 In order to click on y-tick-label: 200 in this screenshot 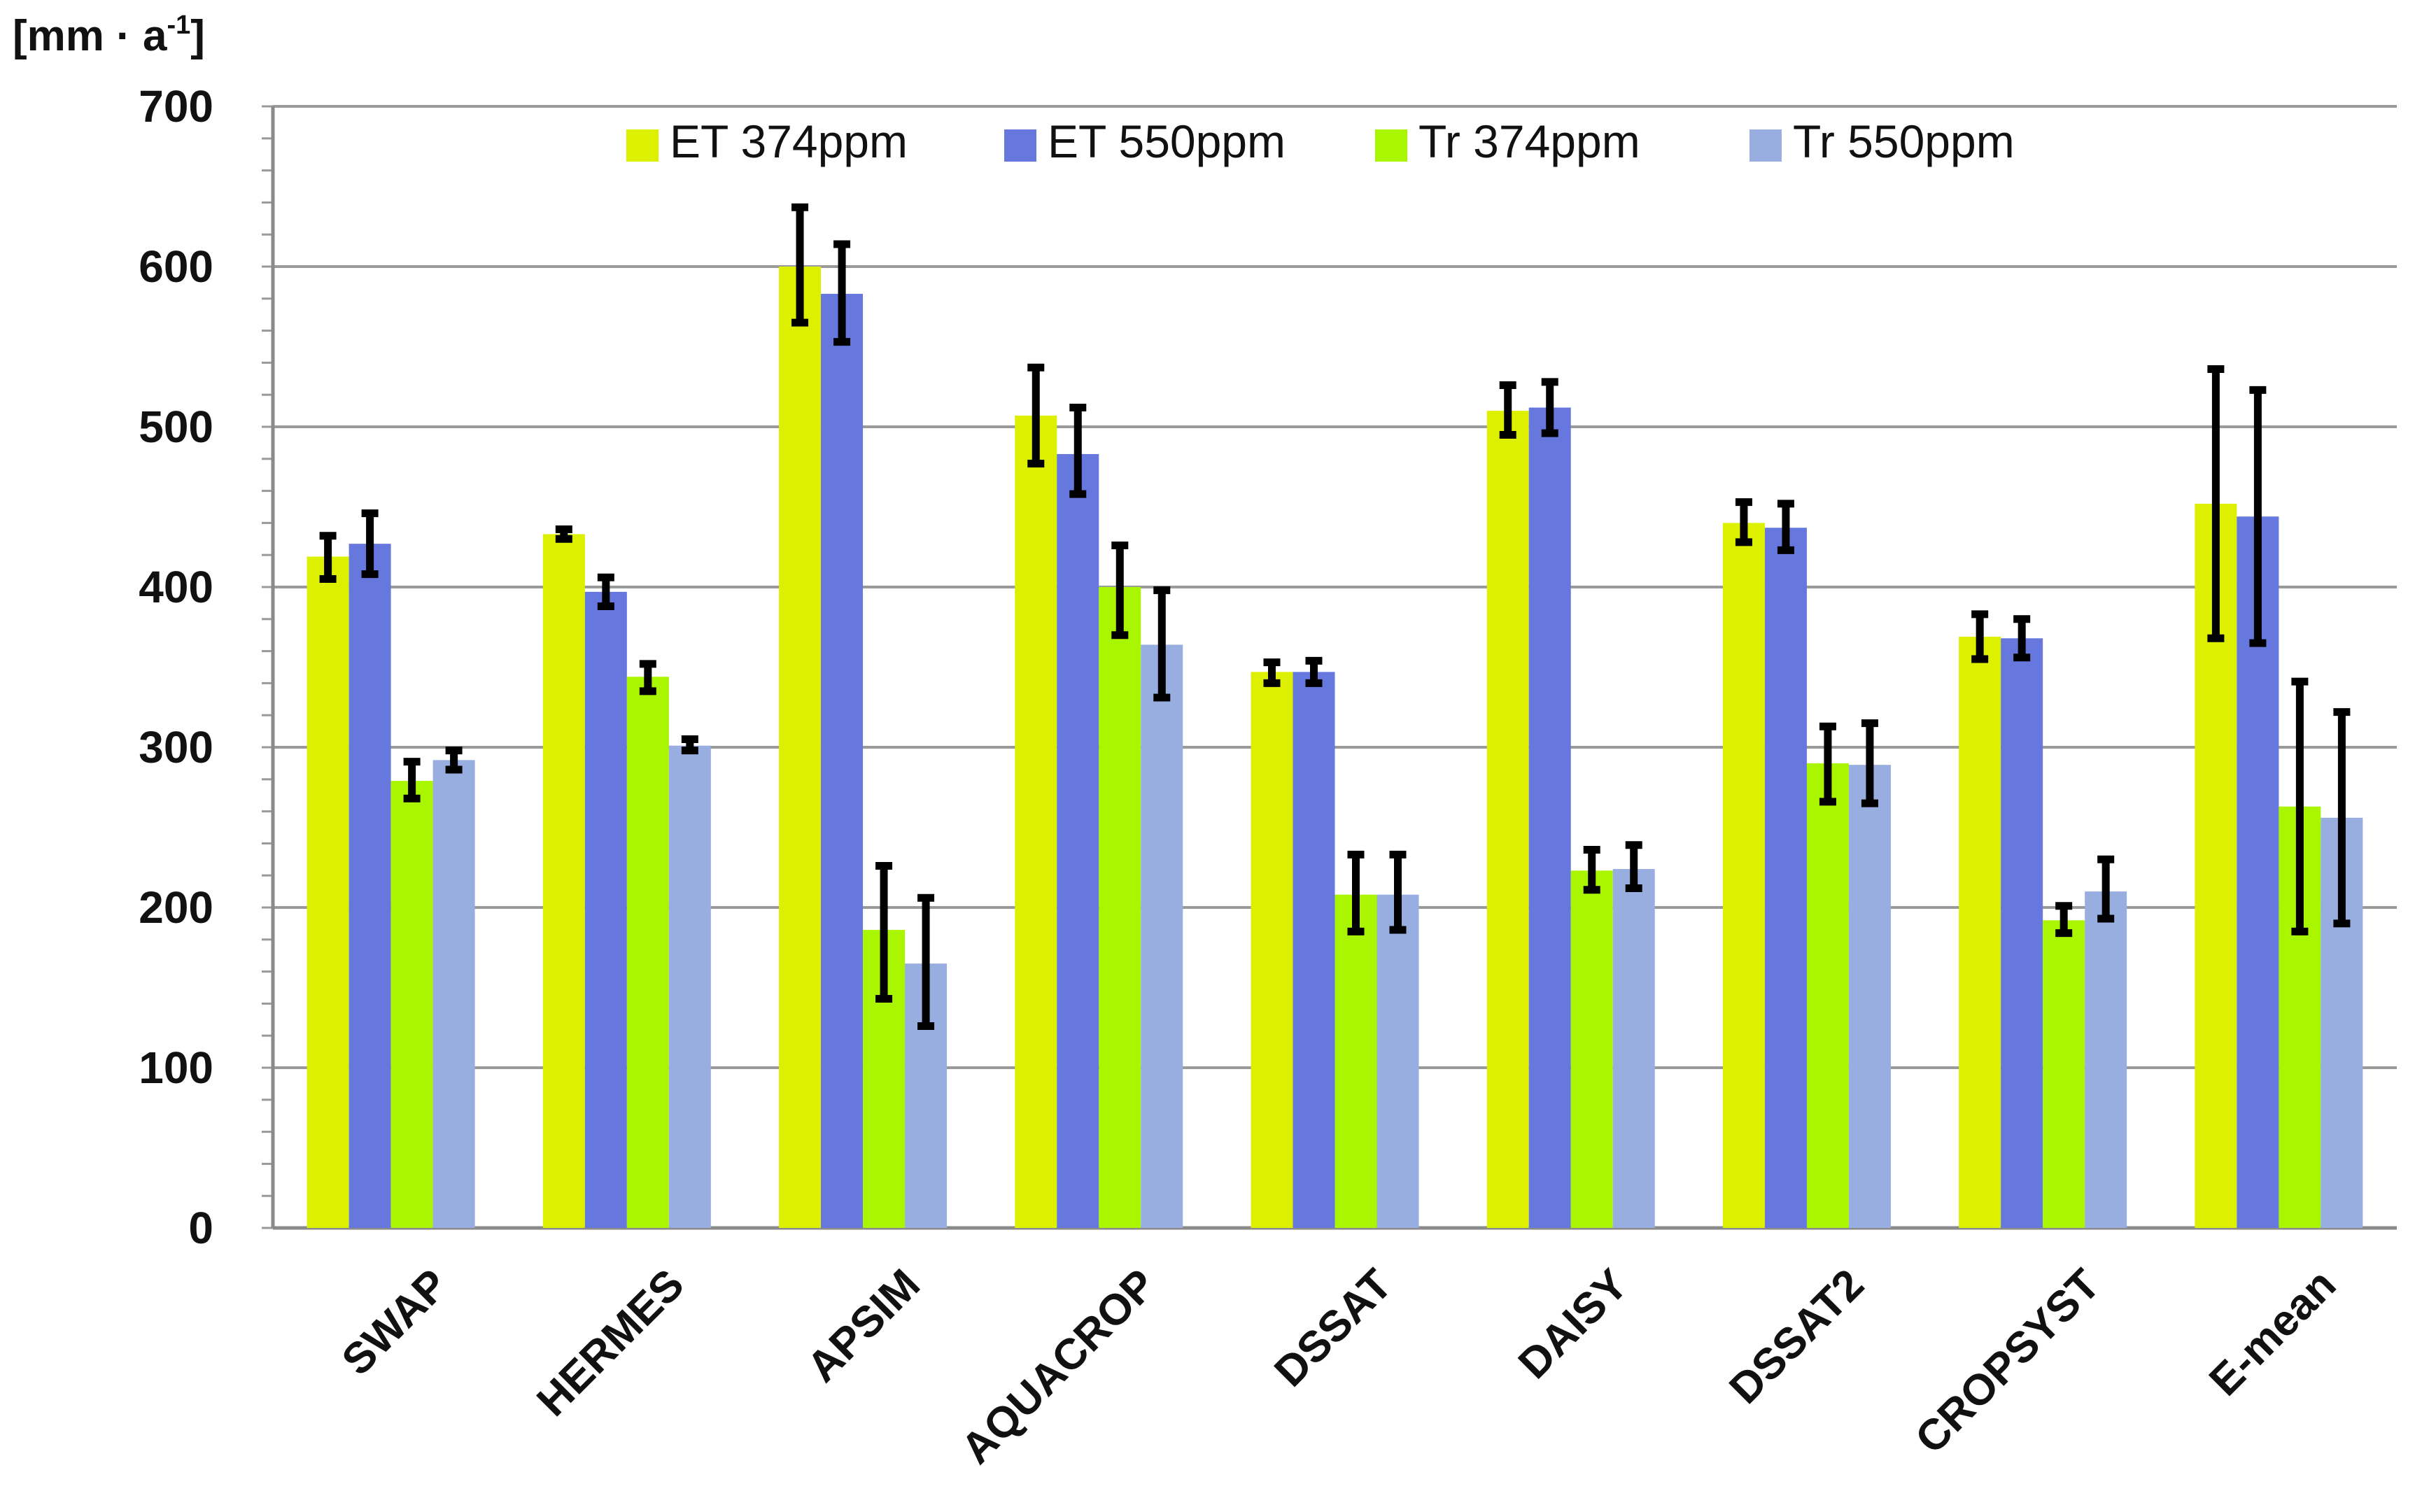, I will do `click(176, 907)`.